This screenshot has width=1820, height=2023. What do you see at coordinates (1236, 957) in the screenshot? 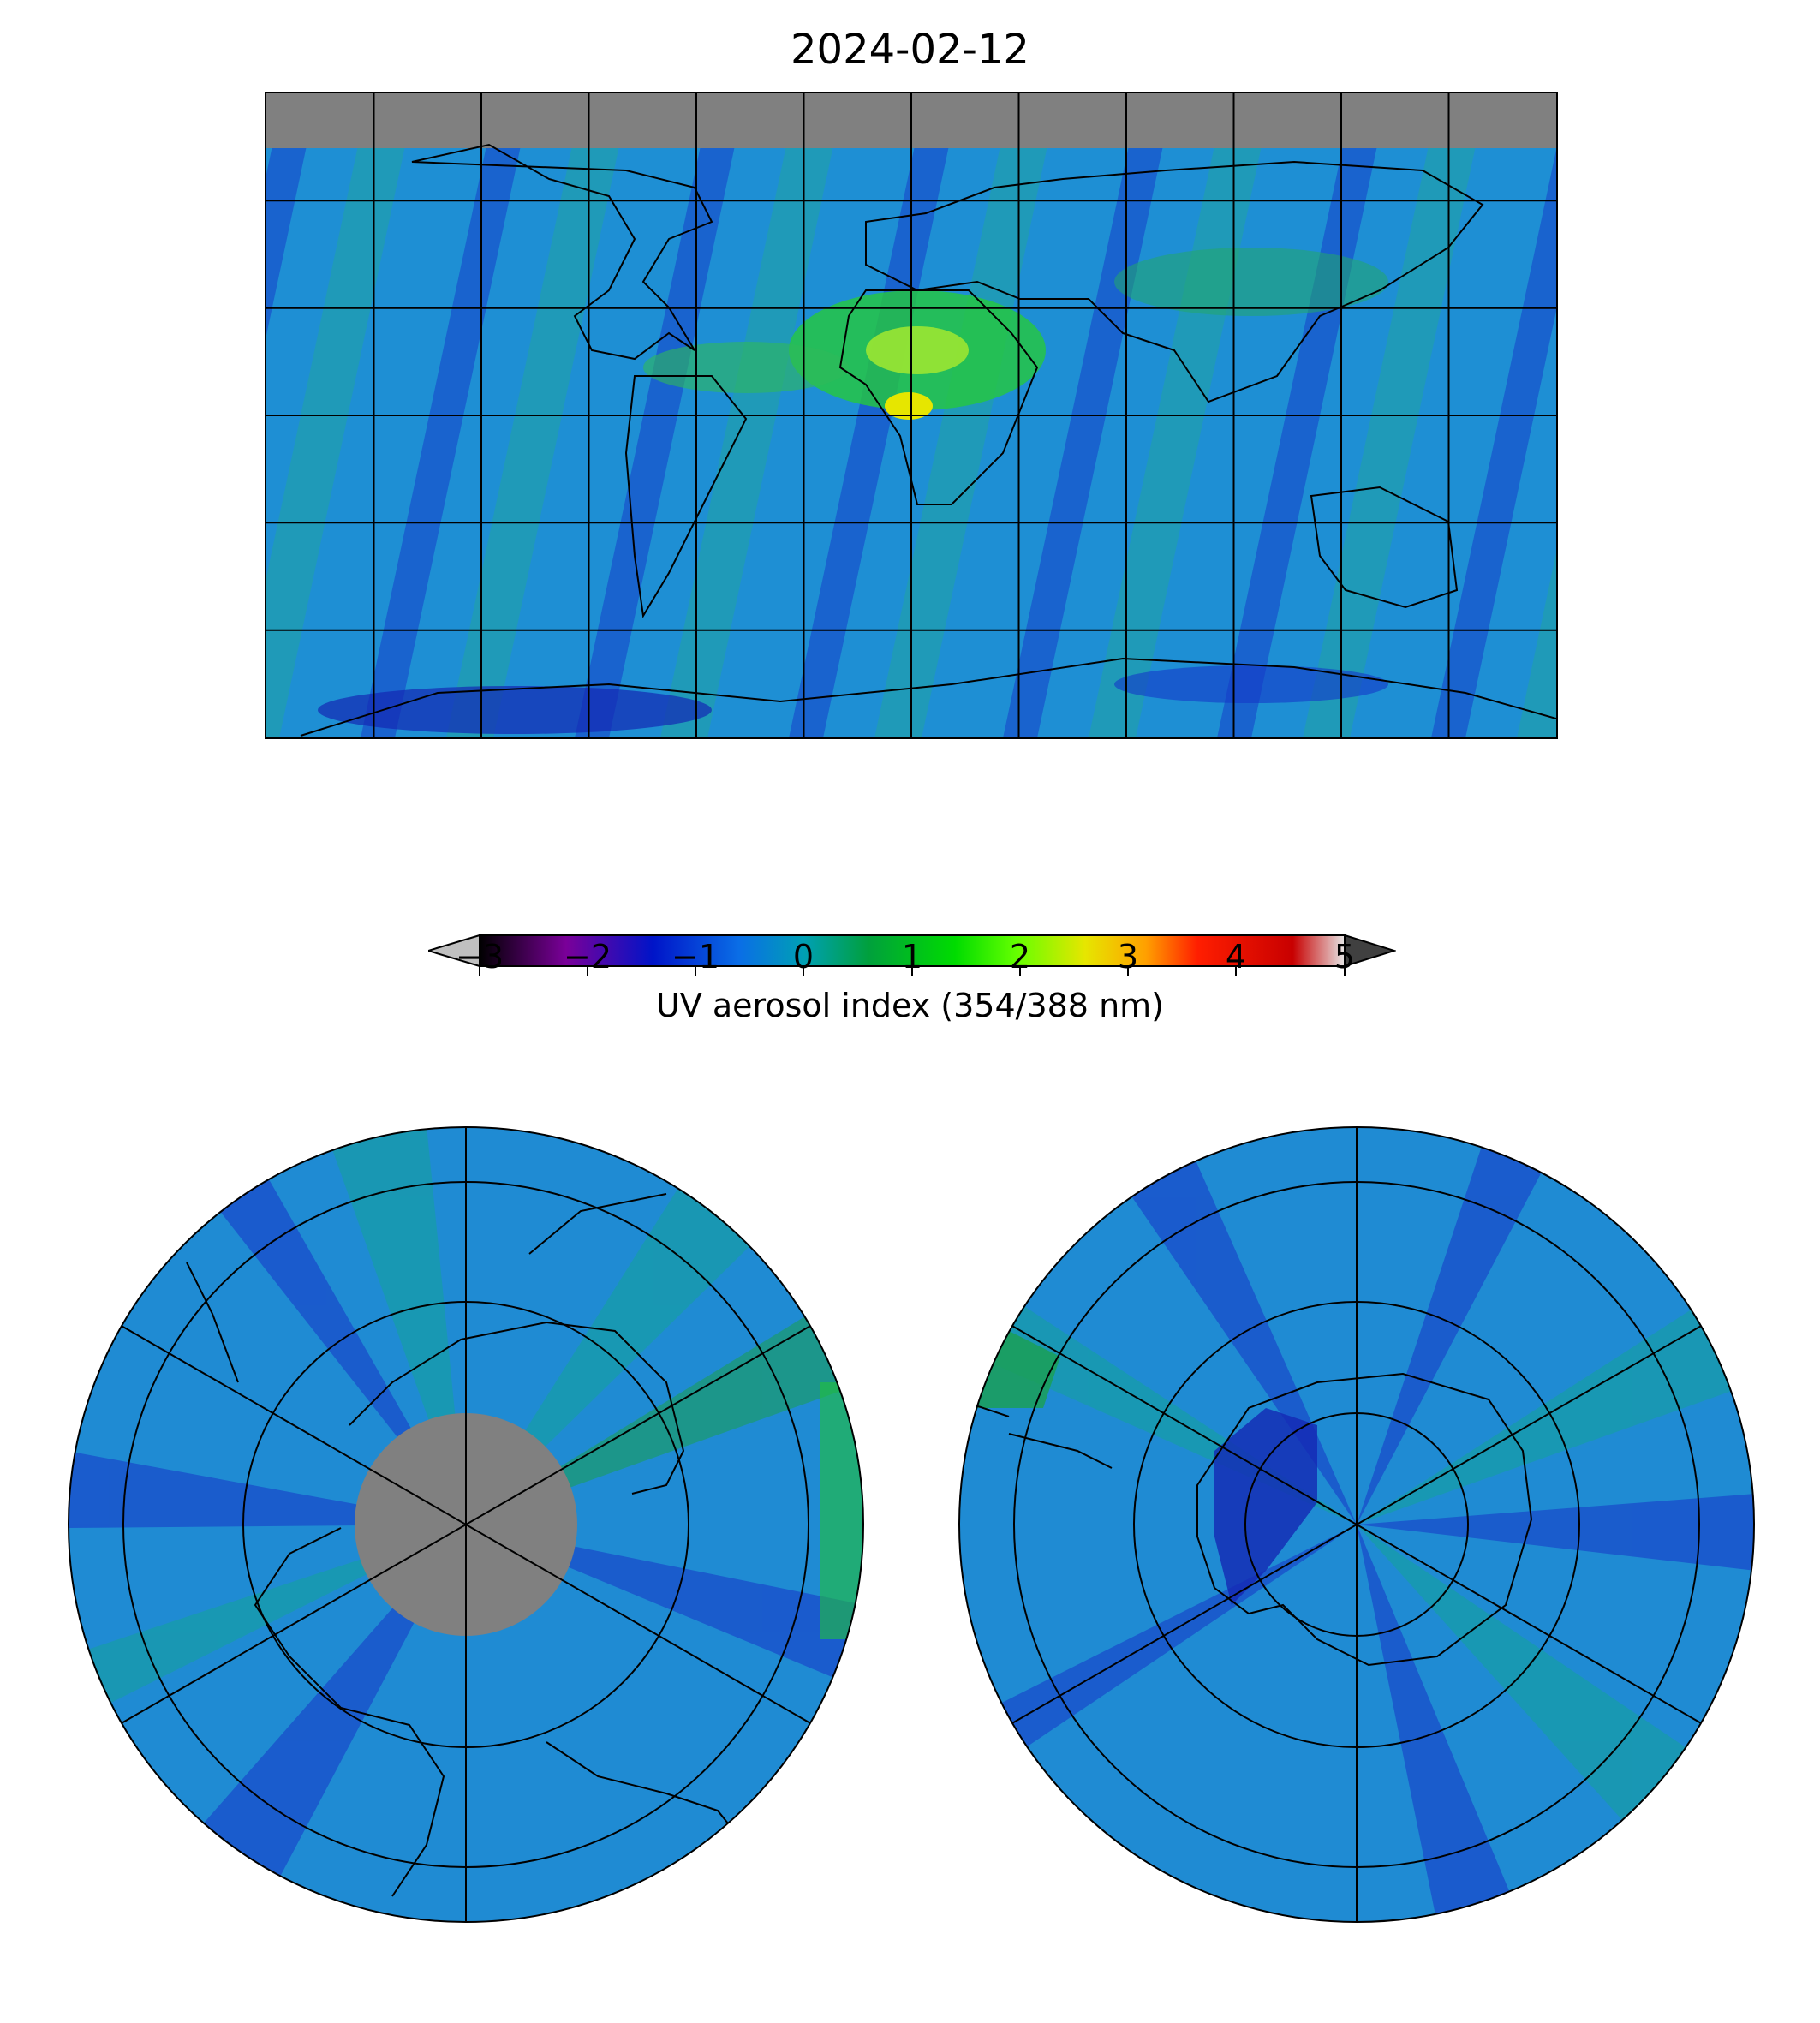
I see `colorbar-tick-label: 4` at bounding box center [1236, 957].